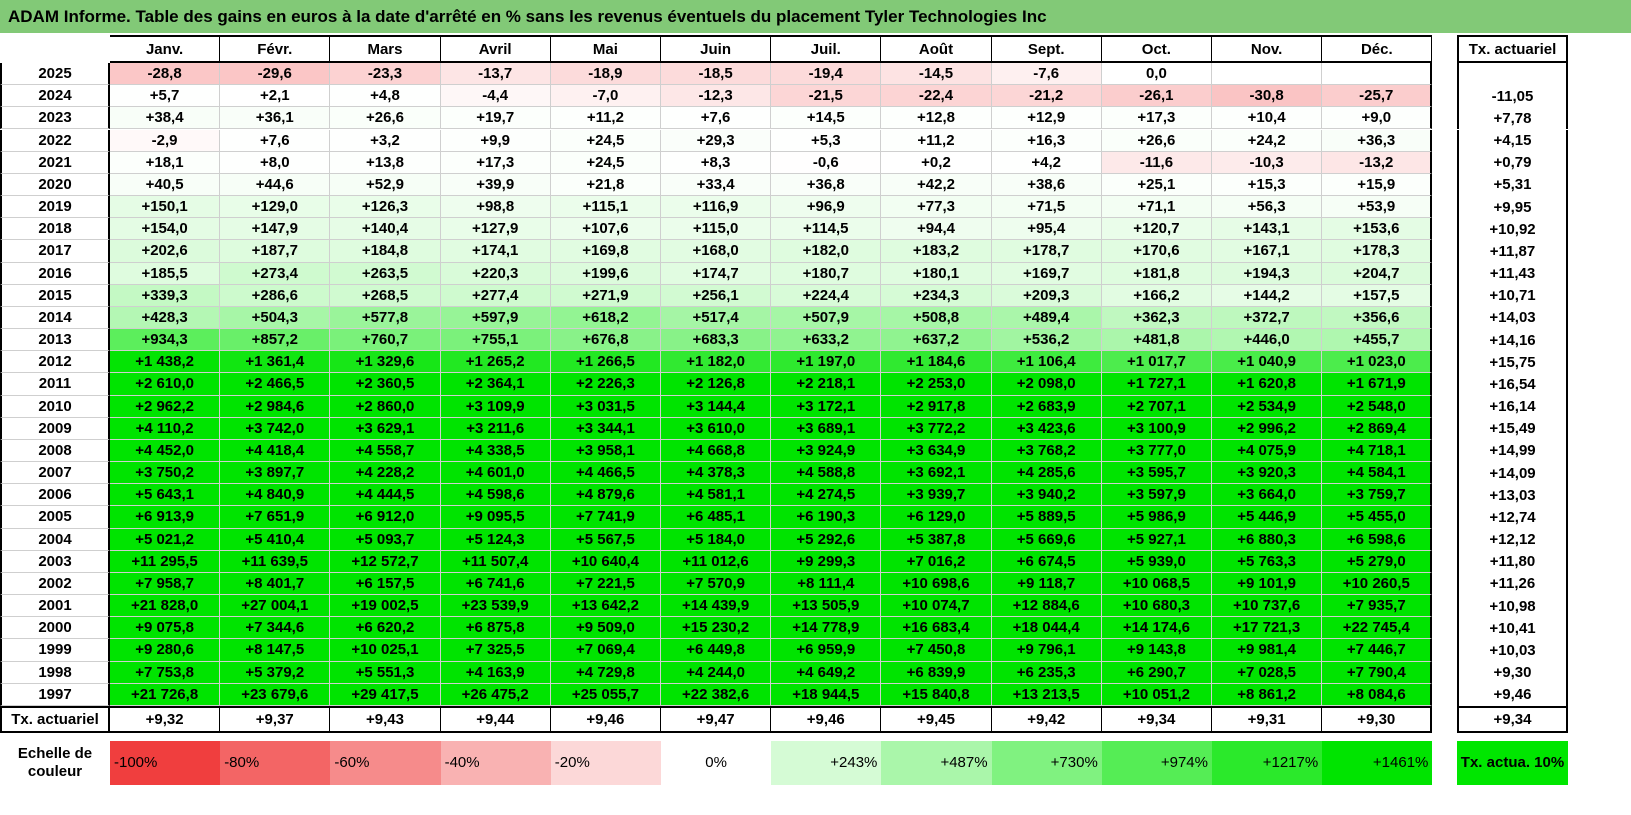  What do you see at coordinates (1046, 118) in the screenshot?
I see `gain-cell: +12,9` at bounding box center [1046, 118].